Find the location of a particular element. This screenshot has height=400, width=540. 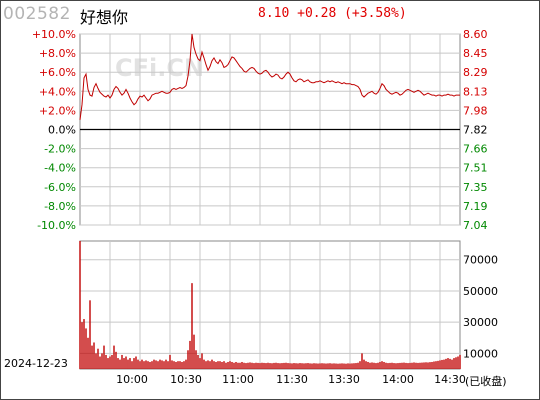

trade-date: 2024-12-23 is located at coordinates (36, 363).